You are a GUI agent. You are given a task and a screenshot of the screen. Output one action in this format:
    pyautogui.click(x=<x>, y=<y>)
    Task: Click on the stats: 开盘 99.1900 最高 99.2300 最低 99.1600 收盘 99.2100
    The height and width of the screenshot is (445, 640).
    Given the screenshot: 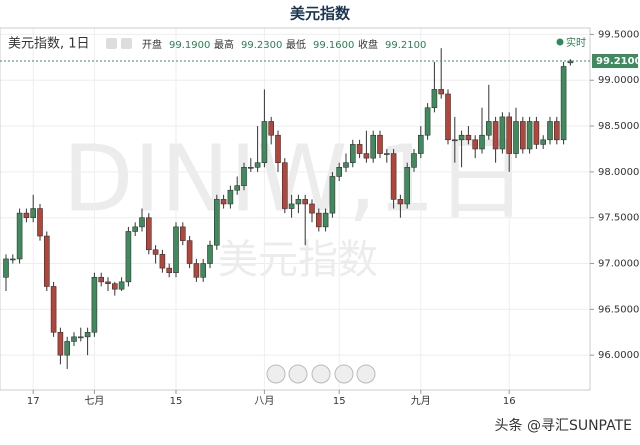 What is the action you would take?
    pyautogui.click(x=284, y=44)
    